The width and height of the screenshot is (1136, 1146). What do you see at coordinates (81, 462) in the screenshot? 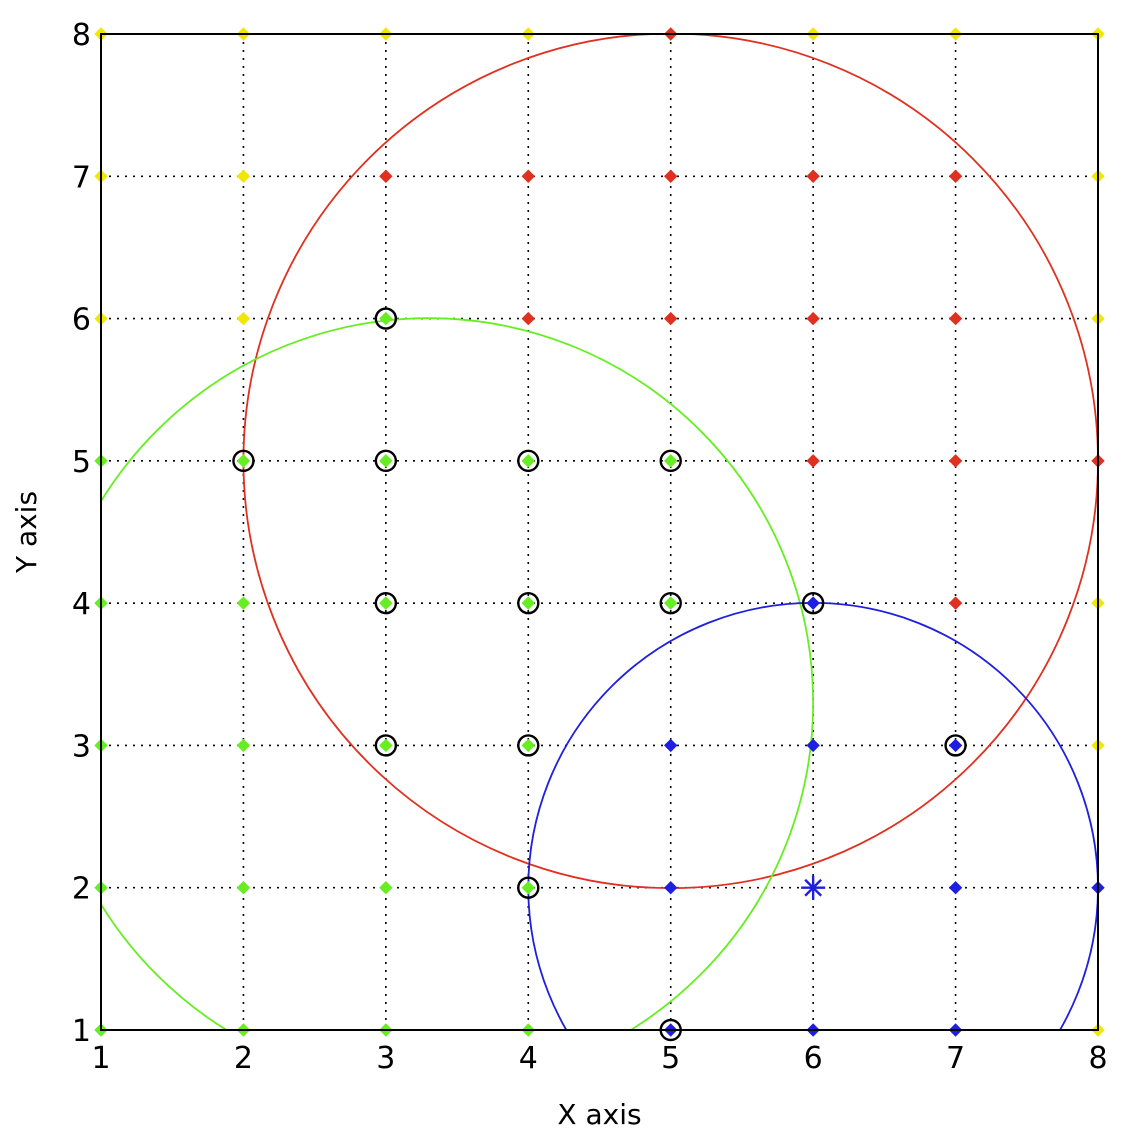
I see `y-tick-label: 5` at bounding box center [81, 462].